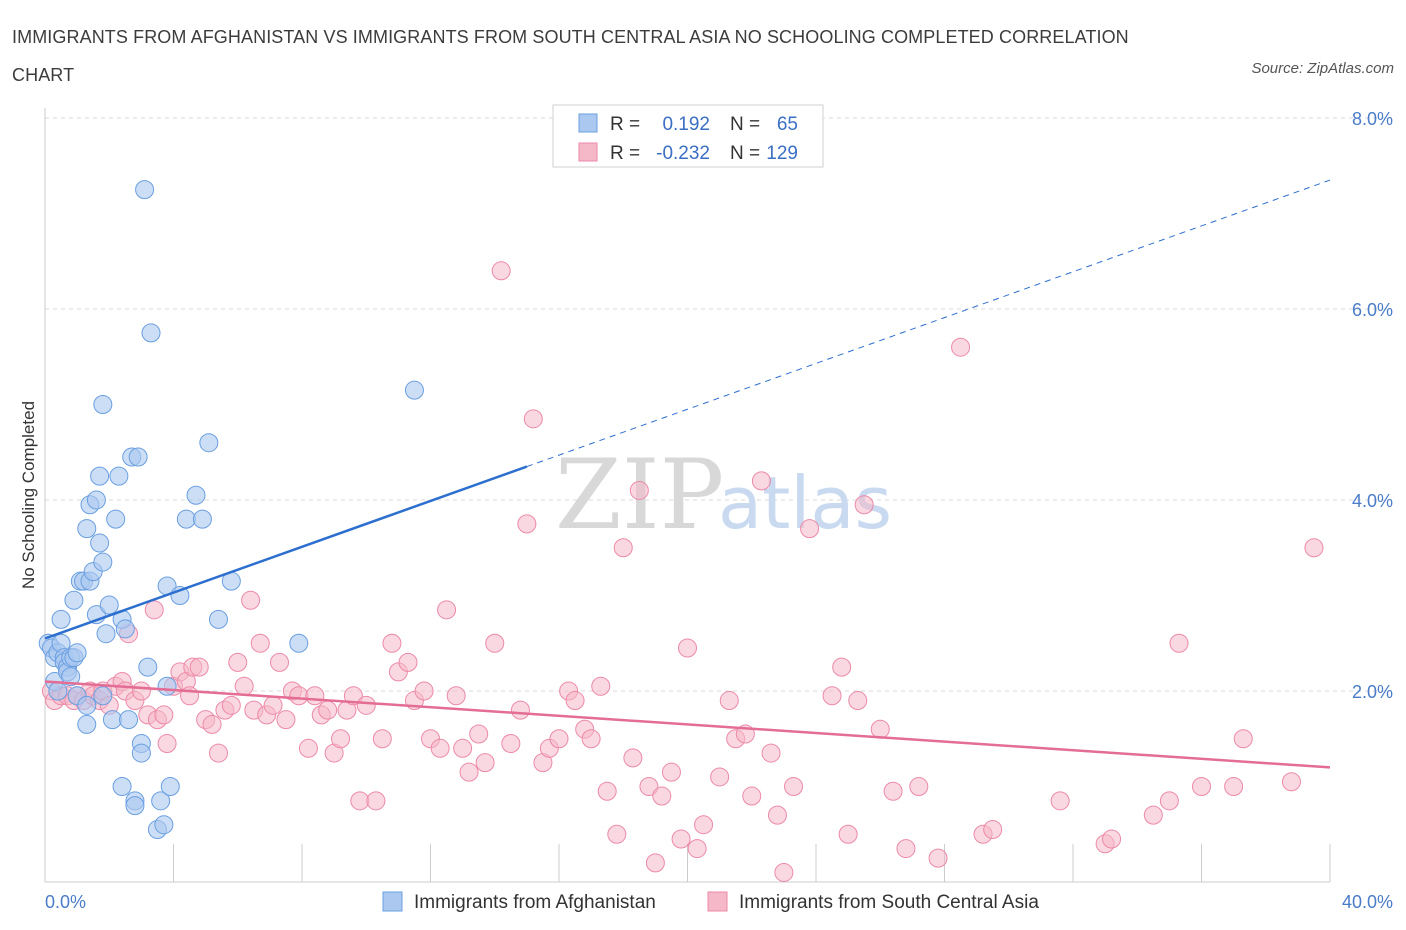  What do you see at coordinates (625, 153) in the screenshot?
I see `legend-r-label-pink: R =` at bounding box center [625, 153].